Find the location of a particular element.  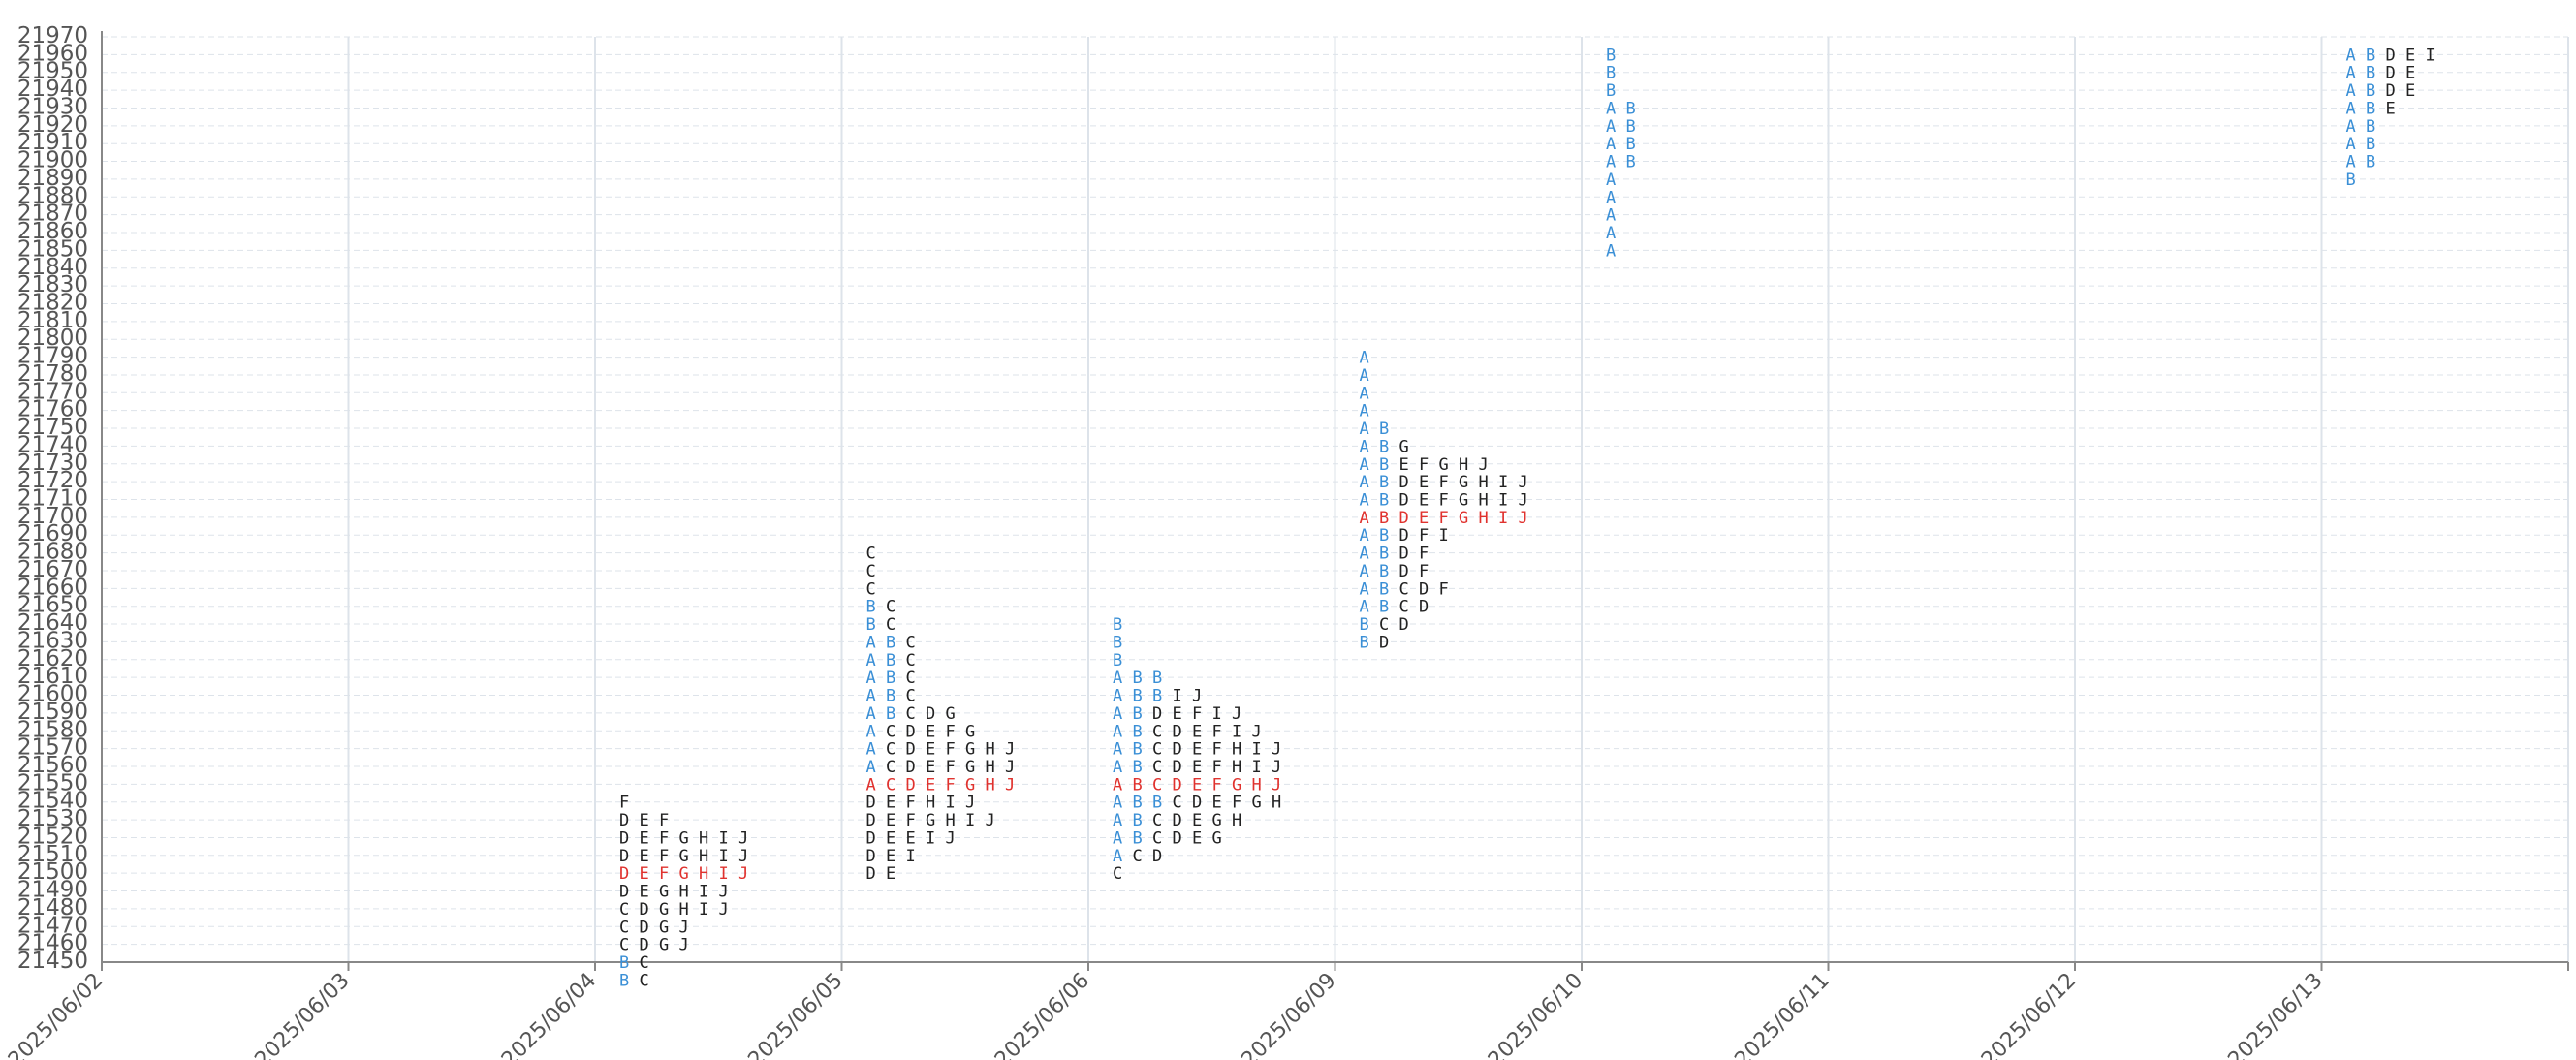

y-tick-label: 21580 is located at coordinates (52, 730).